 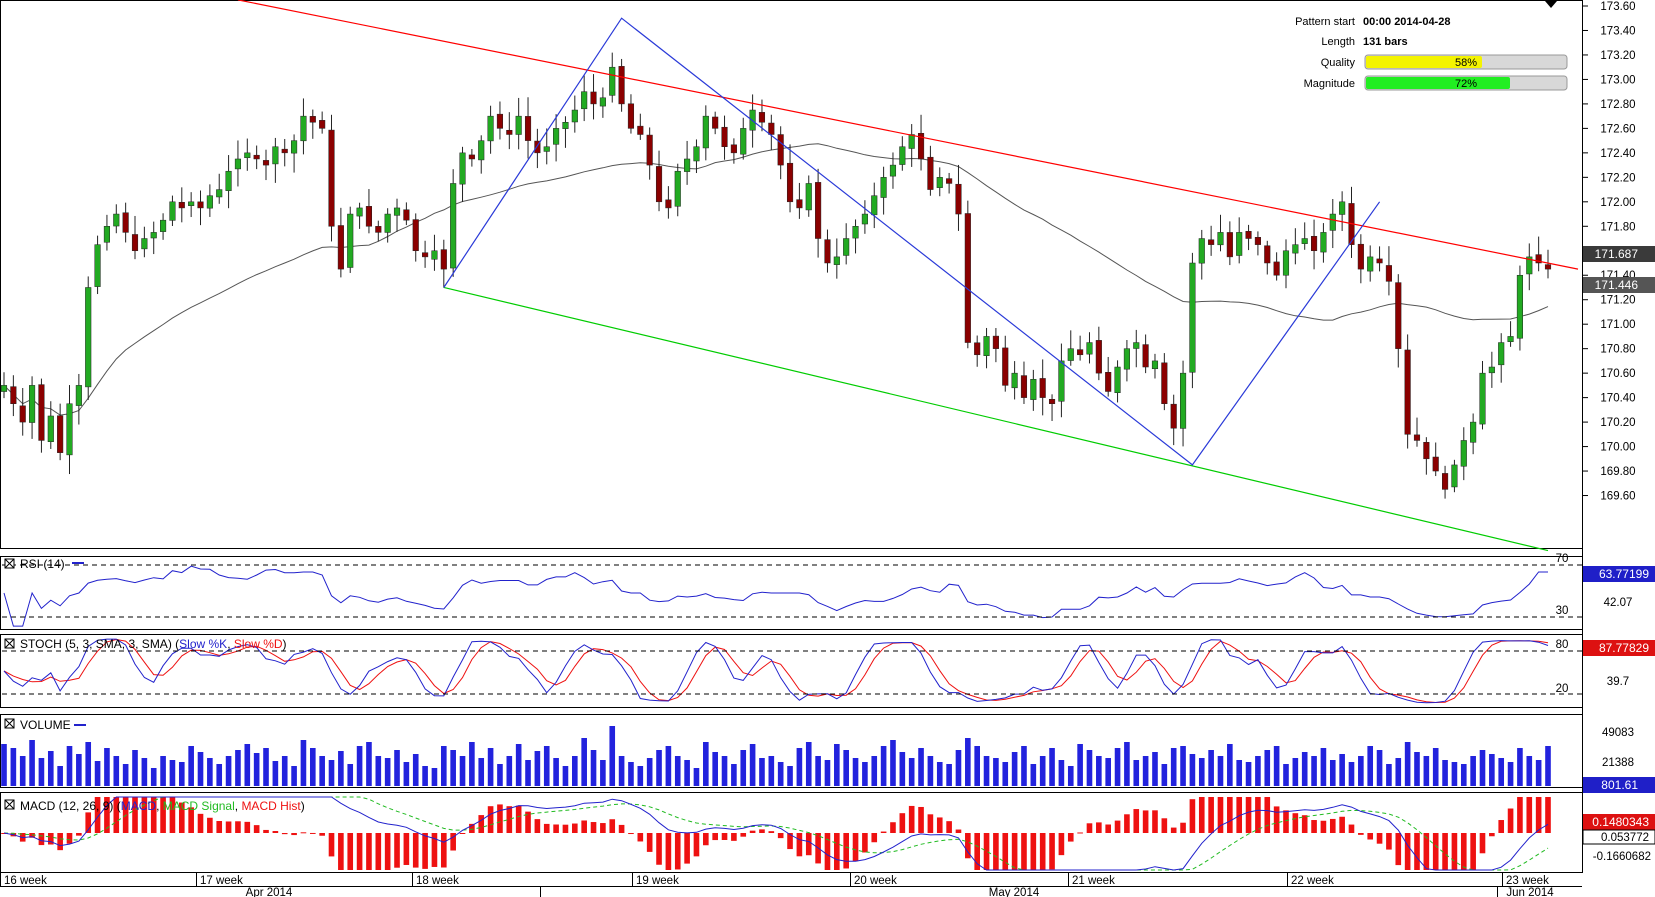 What do you see at coordinates (1424, 62) in the screenshot?
I see `quality-bar-fill` at bounding box center [1424, 62].